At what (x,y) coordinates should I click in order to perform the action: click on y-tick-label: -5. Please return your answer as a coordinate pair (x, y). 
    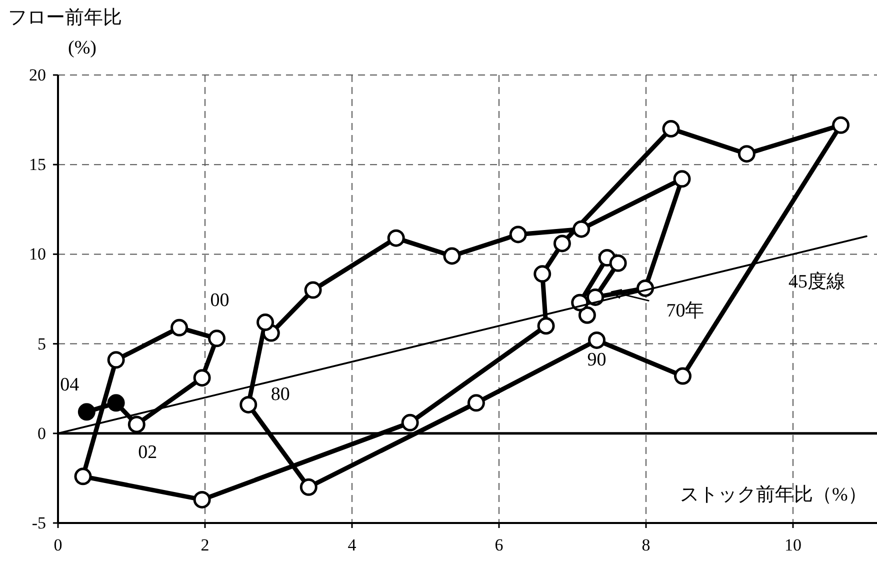
    Looking at the image, I should click on (39, 523).